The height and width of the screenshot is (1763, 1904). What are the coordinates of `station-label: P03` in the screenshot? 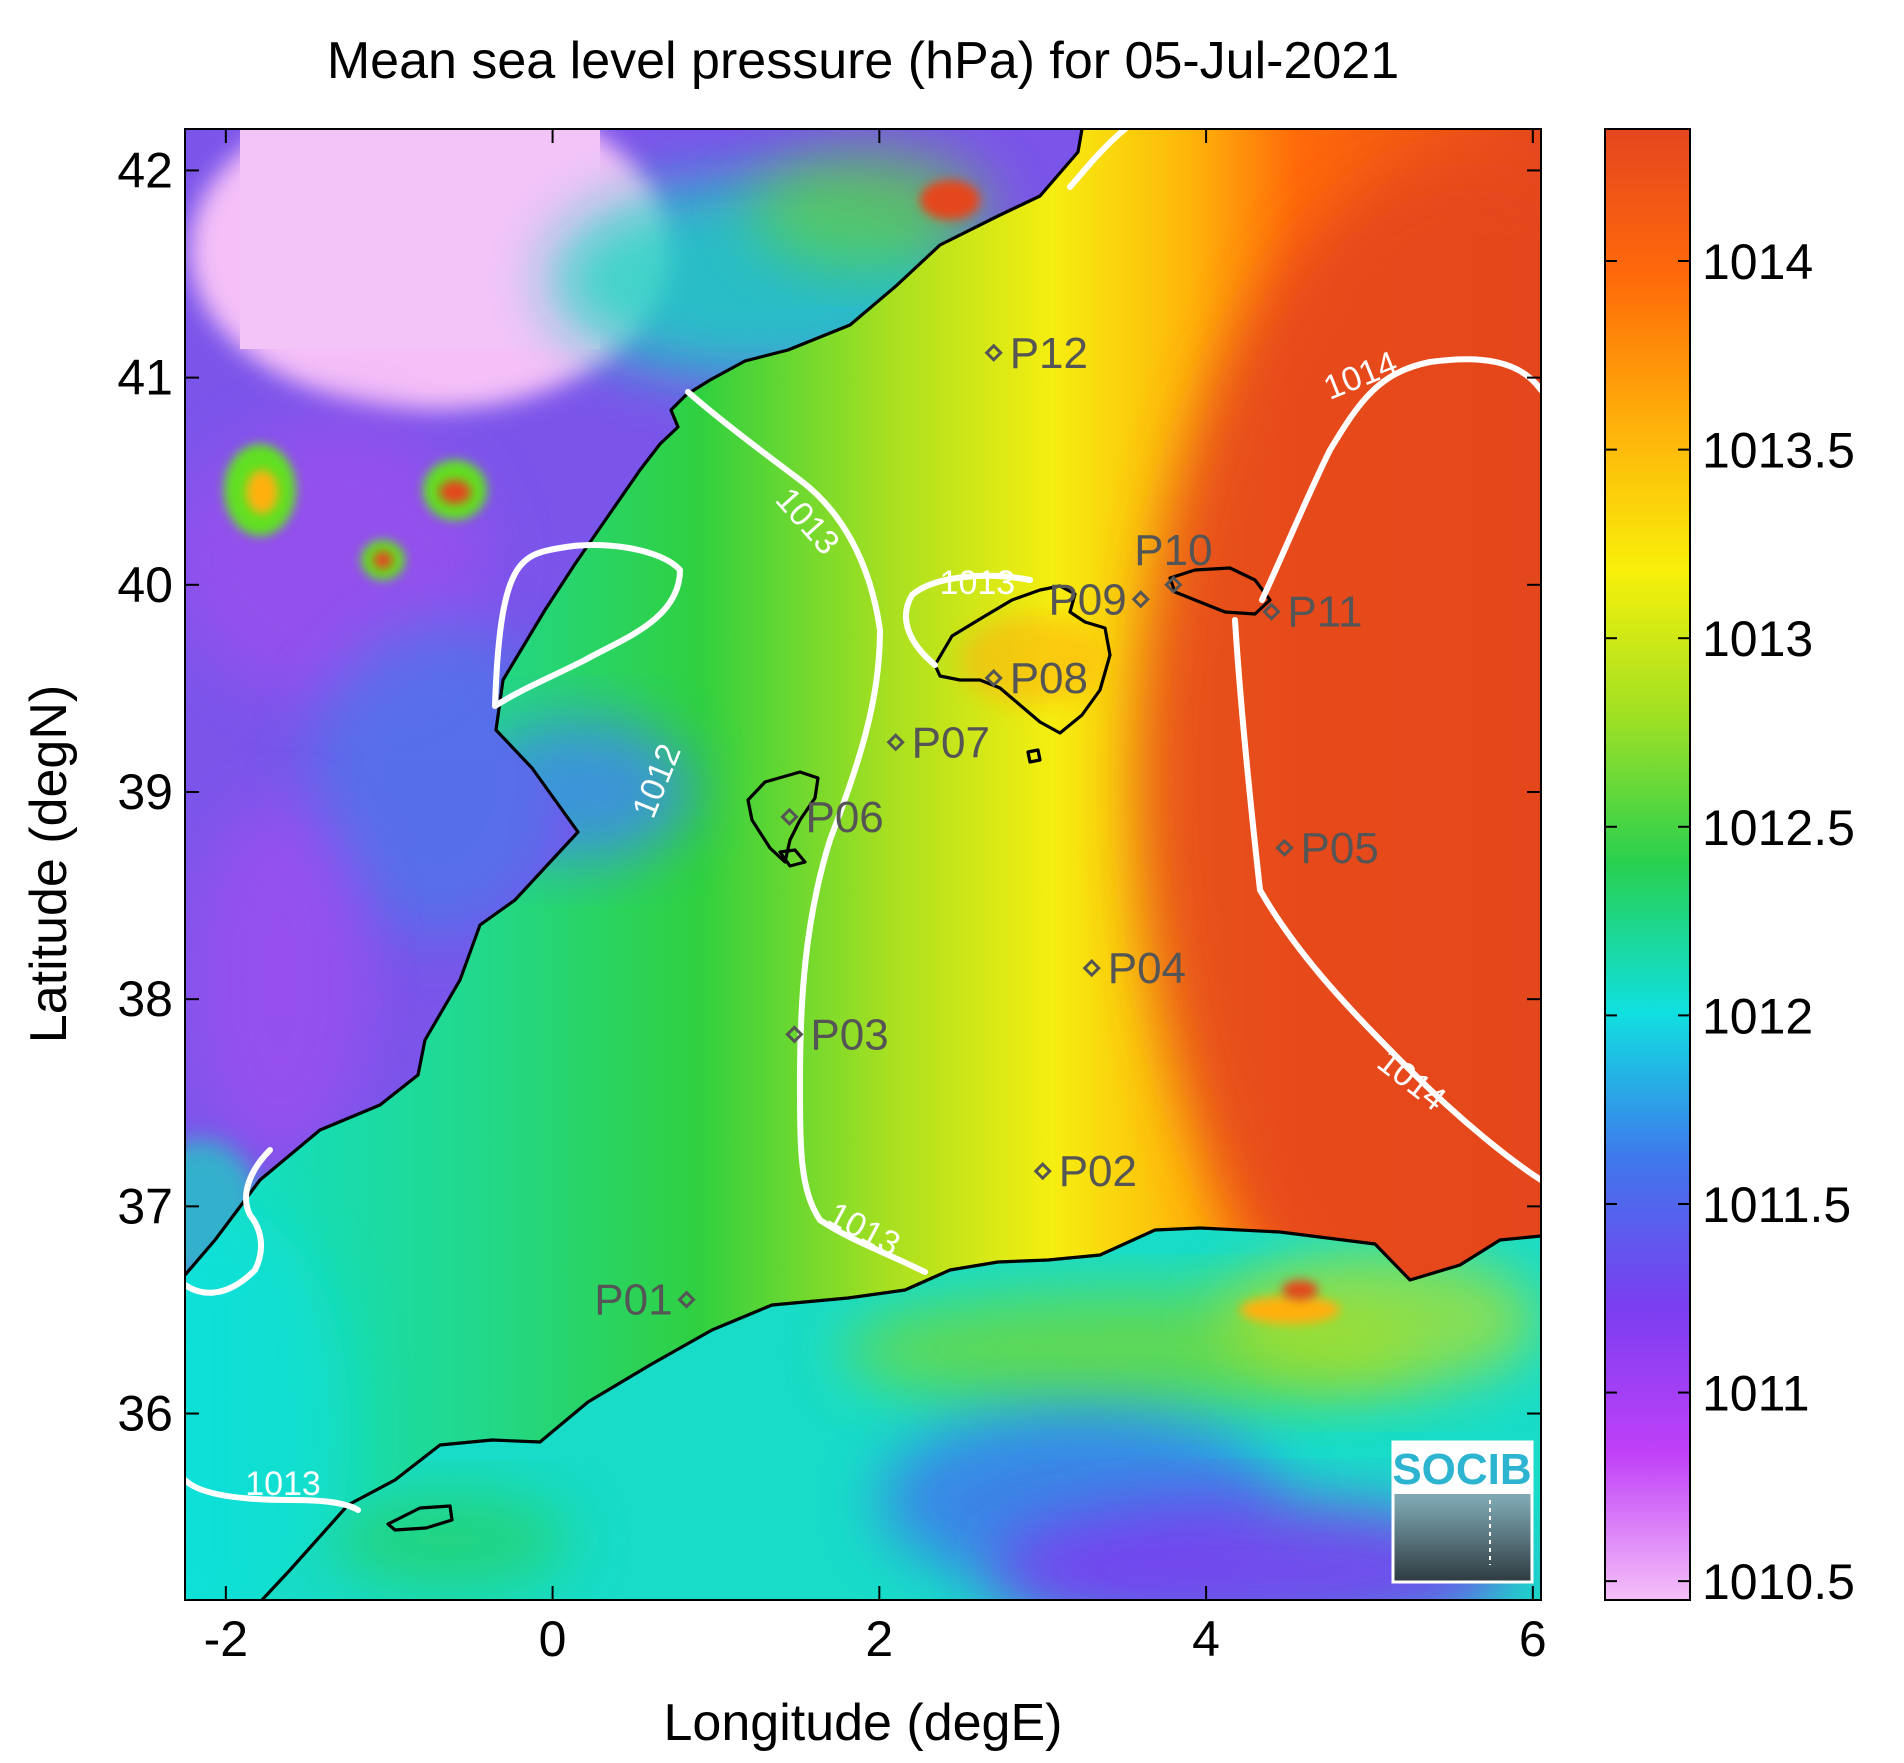 It's located at (849, 1034).